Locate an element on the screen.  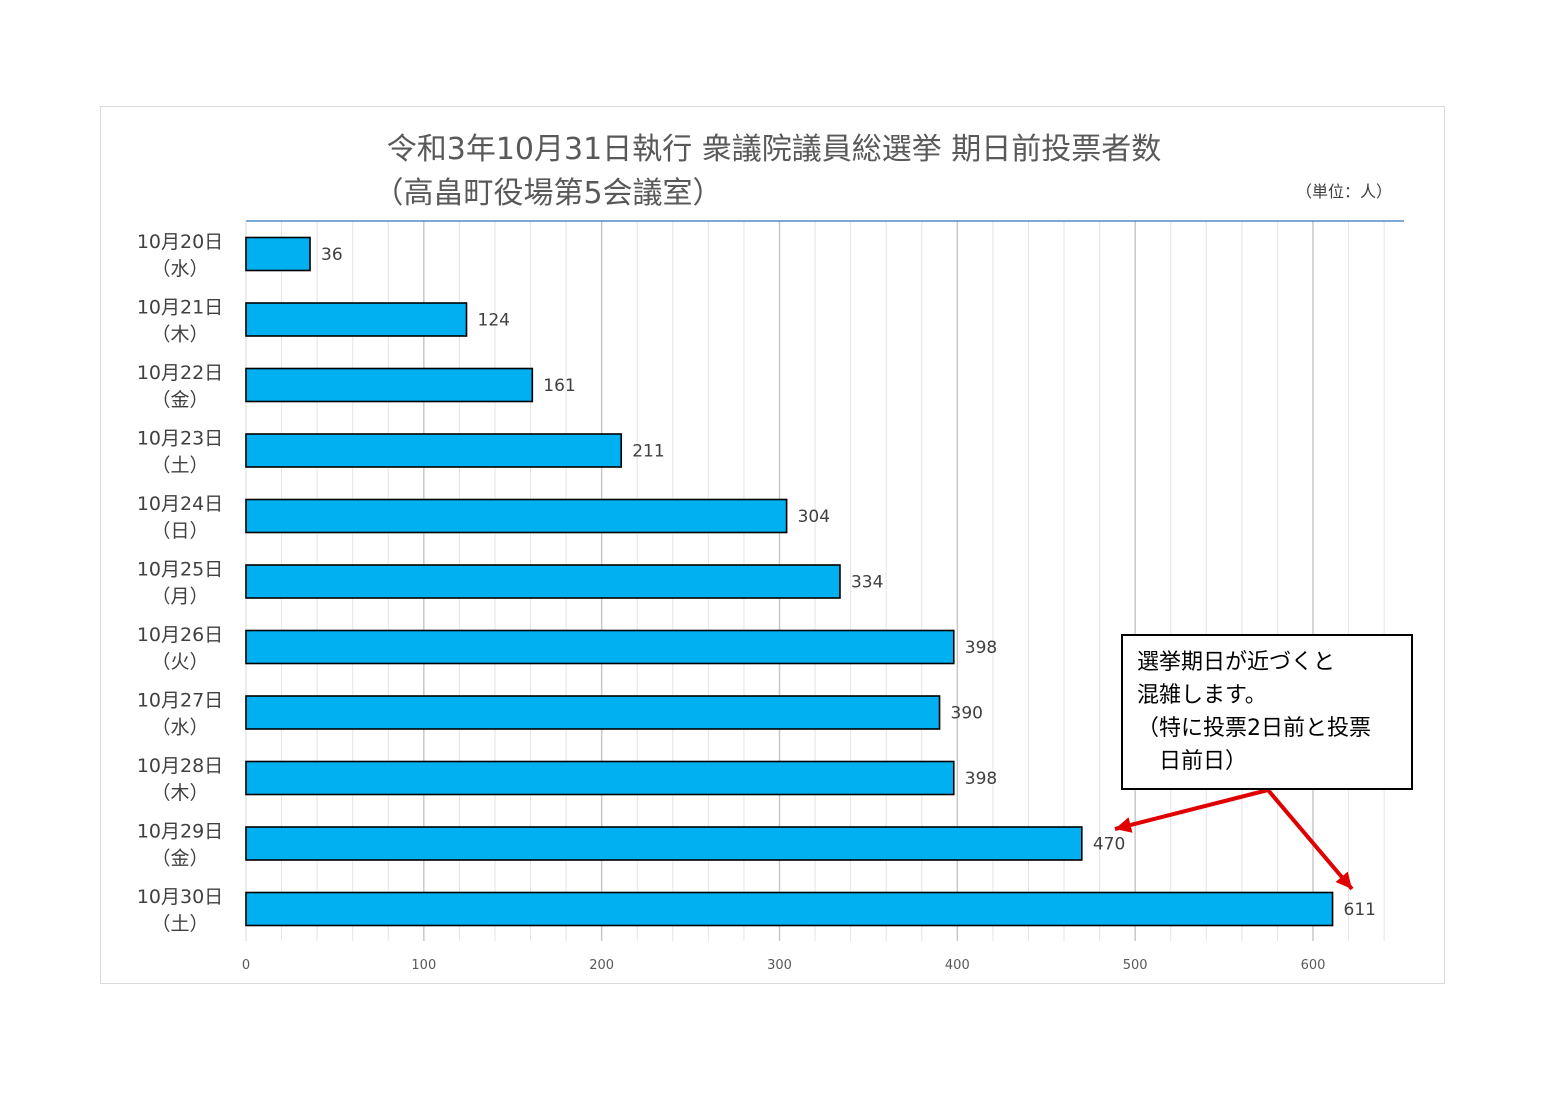
value-label: 611 is located at coordinates (1360, 910).